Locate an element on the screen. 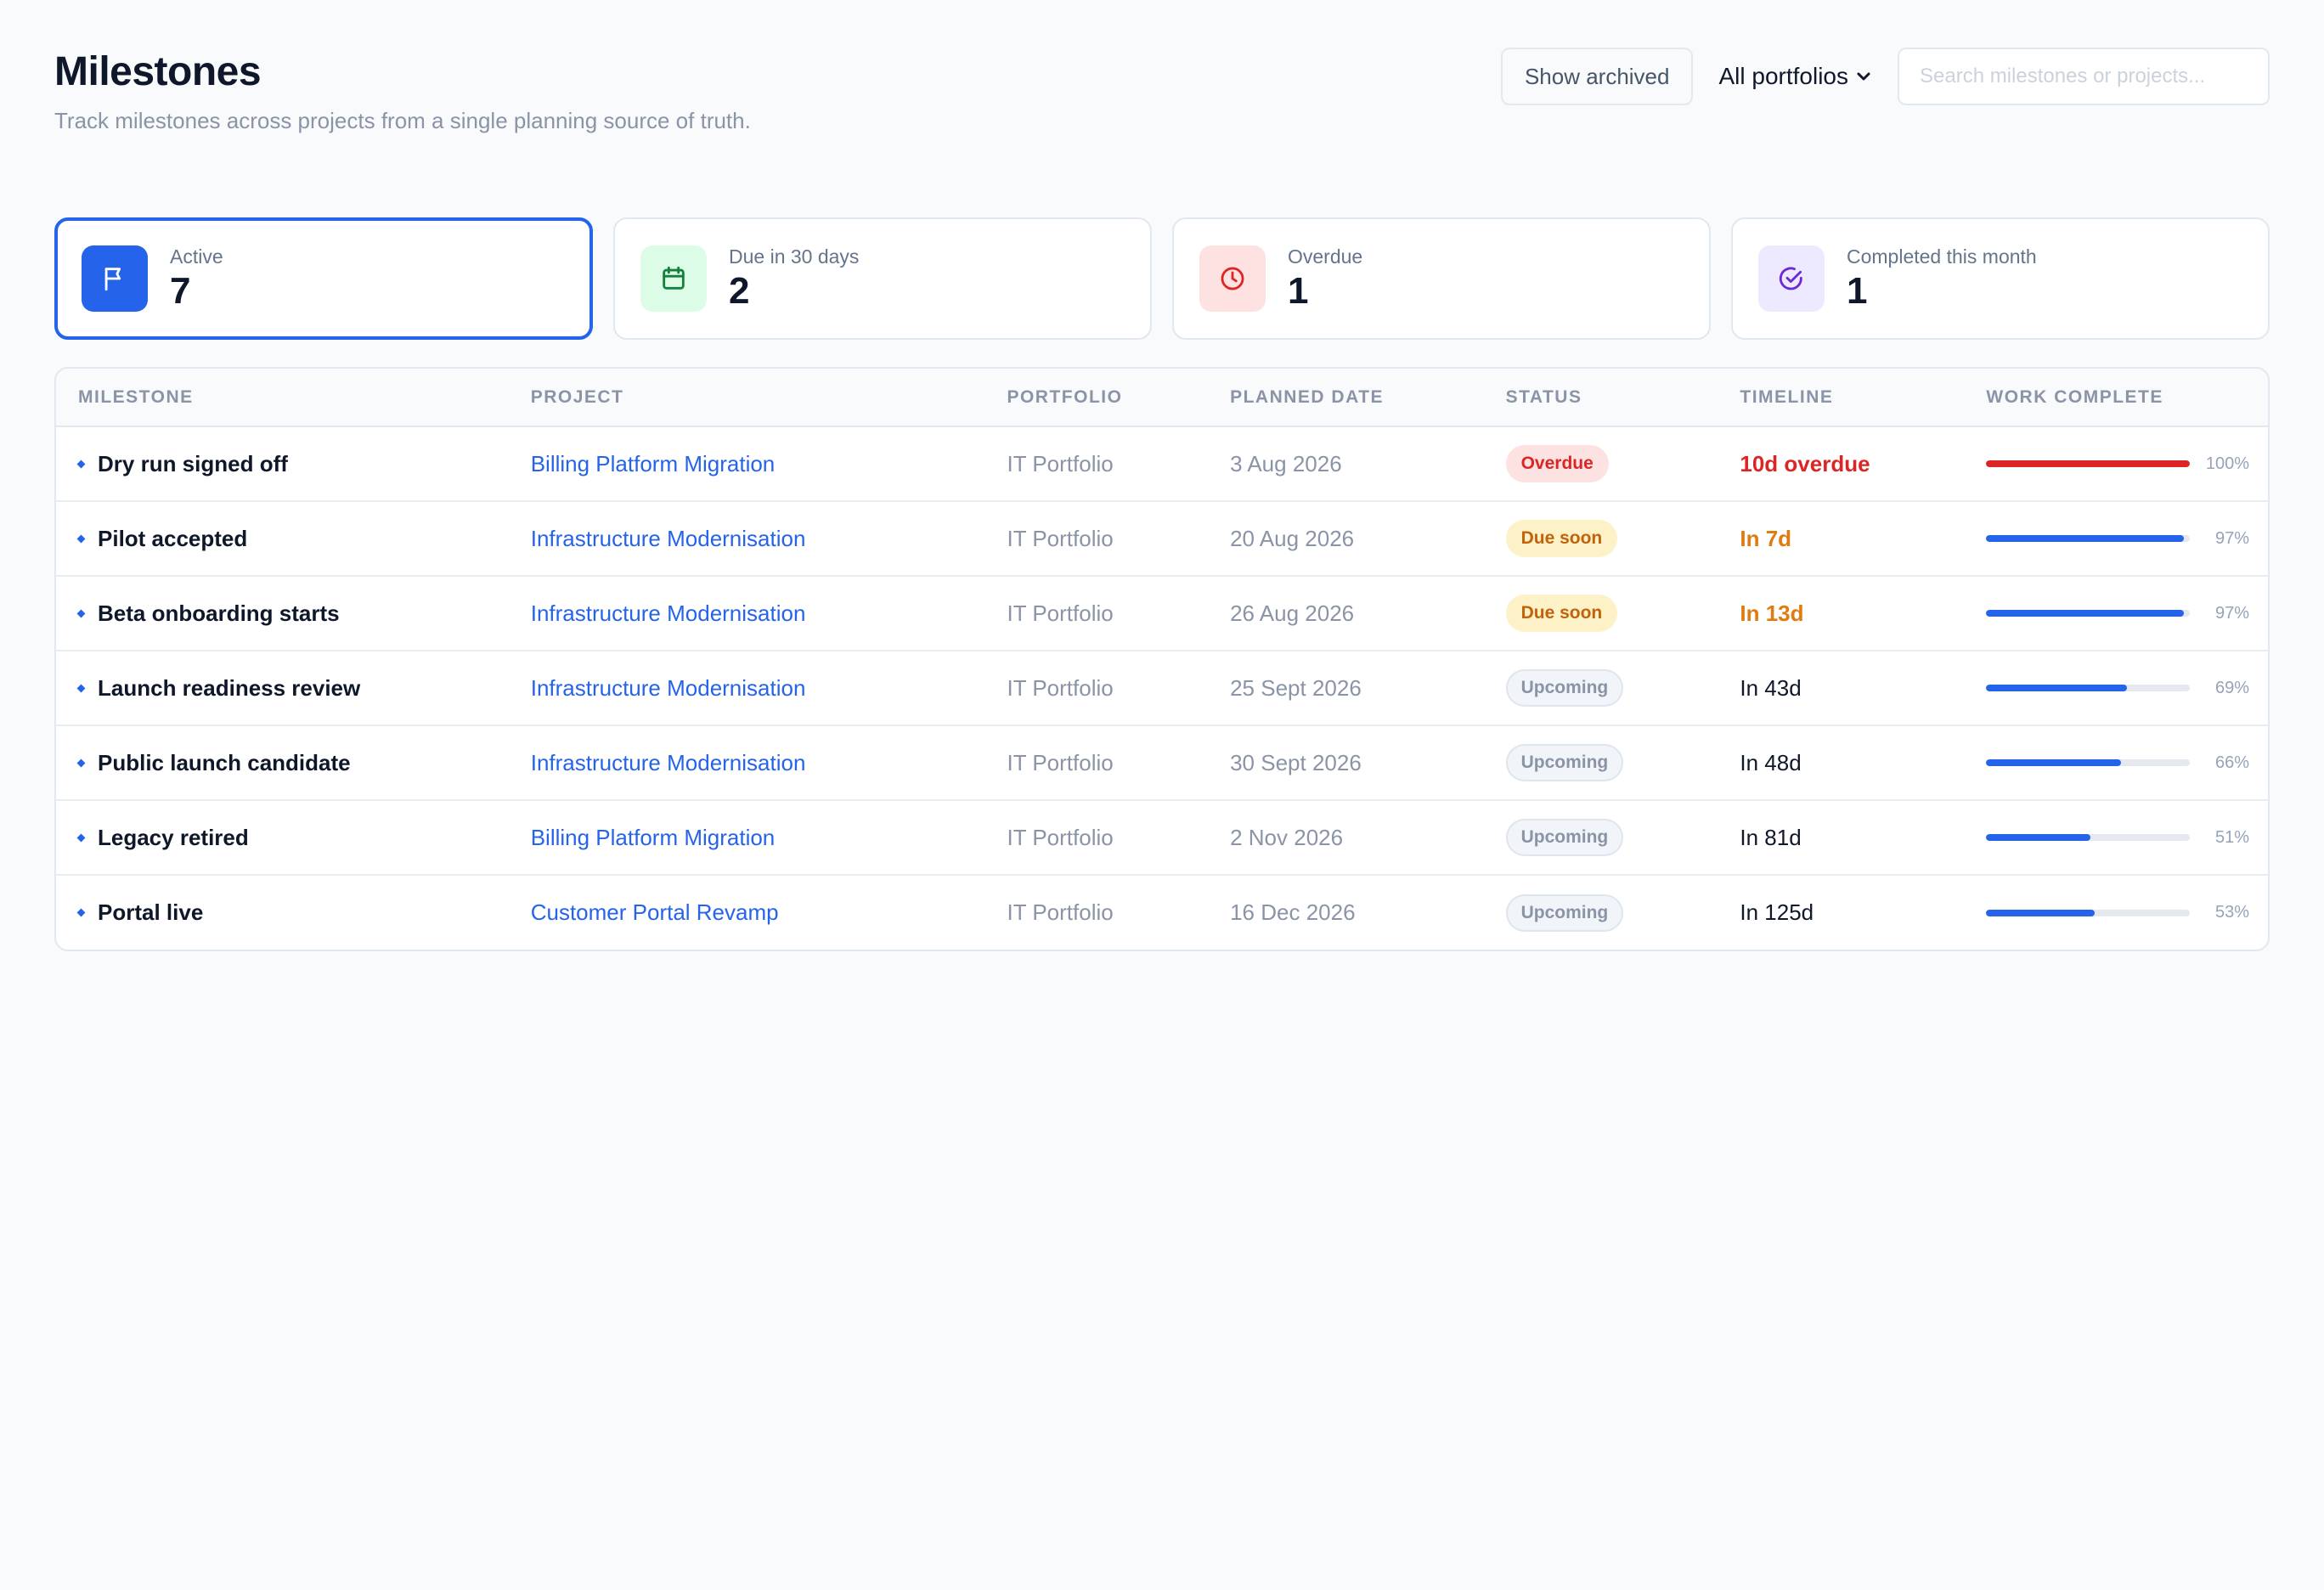 The image size is (2324, 1590). stat-card-overdue: Overdue 1 is located at coordinates (1442, 278).